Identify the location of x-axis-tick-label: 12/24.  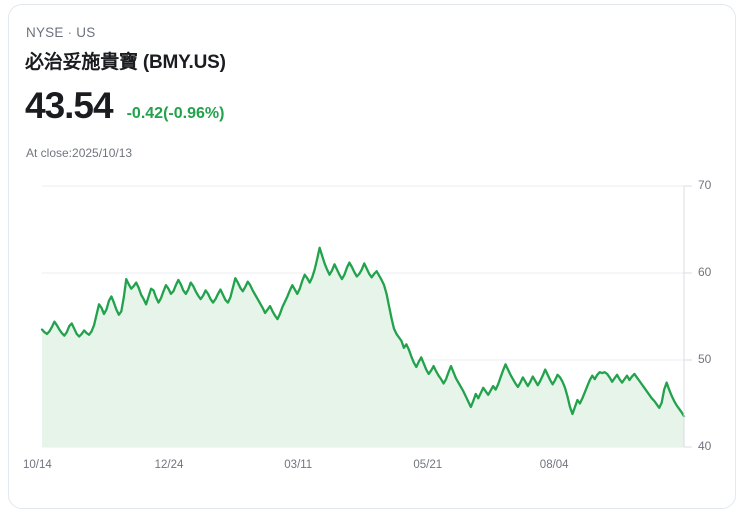
(169, 465).